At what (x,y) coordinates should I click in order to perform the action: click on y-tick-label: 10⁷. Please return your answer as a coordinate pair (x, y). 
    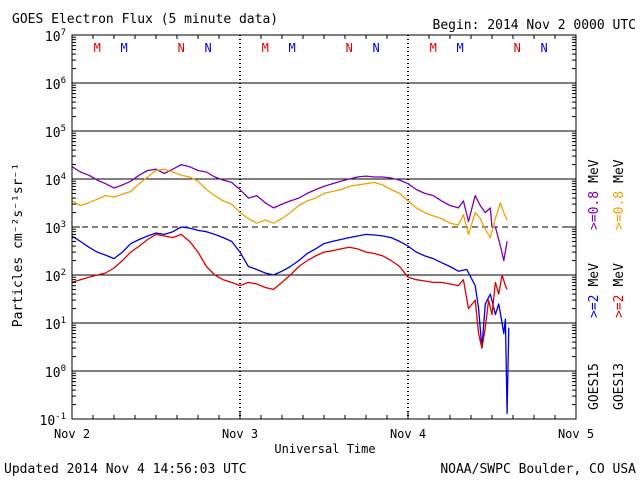
    Looking at the image, I should click on (55, 36).